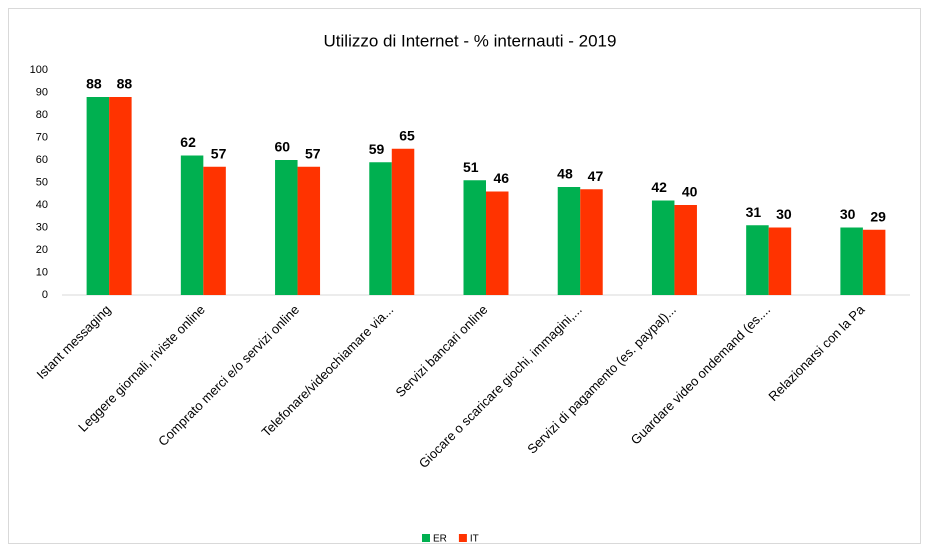  I want to click on y-tick-label: 30, so click(42, 227).